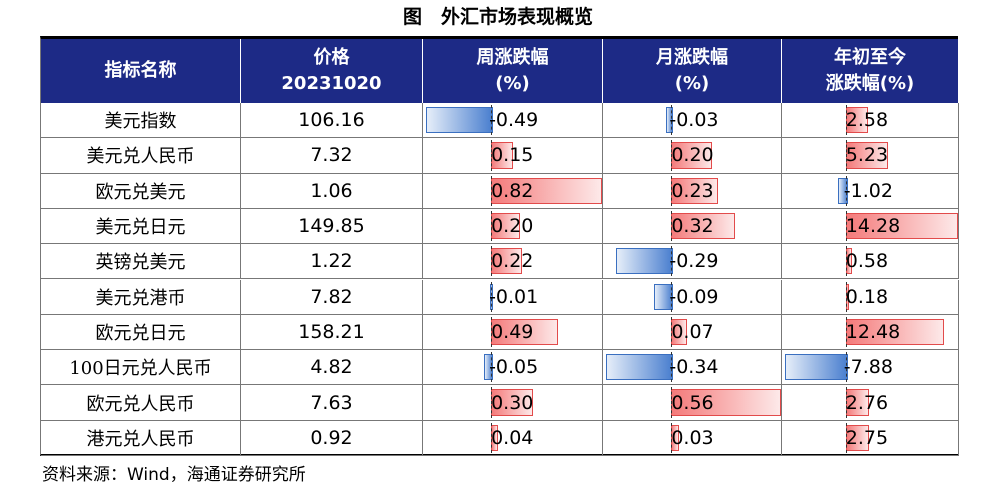 The height and width of the screenshot is (499, 996). I want to click on change-cell: -0.03, so click(692, 121).